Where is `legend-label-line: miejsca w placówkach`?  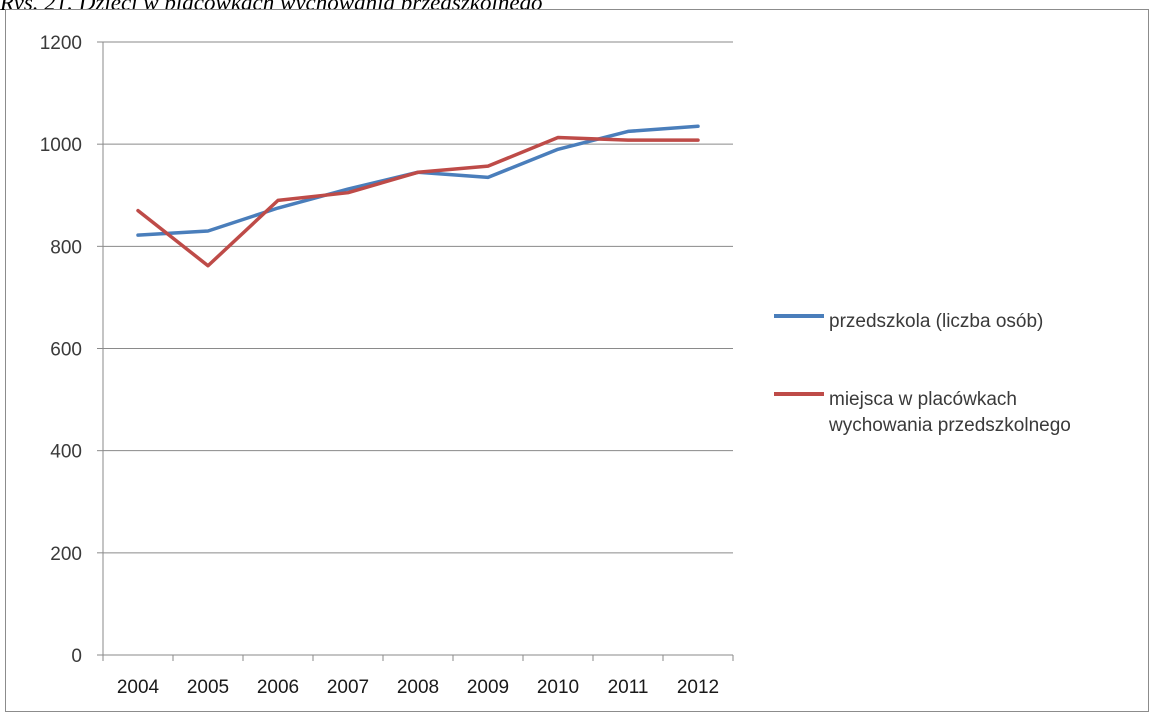 legend-label-line: miejsca w placówkach is located at coordinates (923, 399).